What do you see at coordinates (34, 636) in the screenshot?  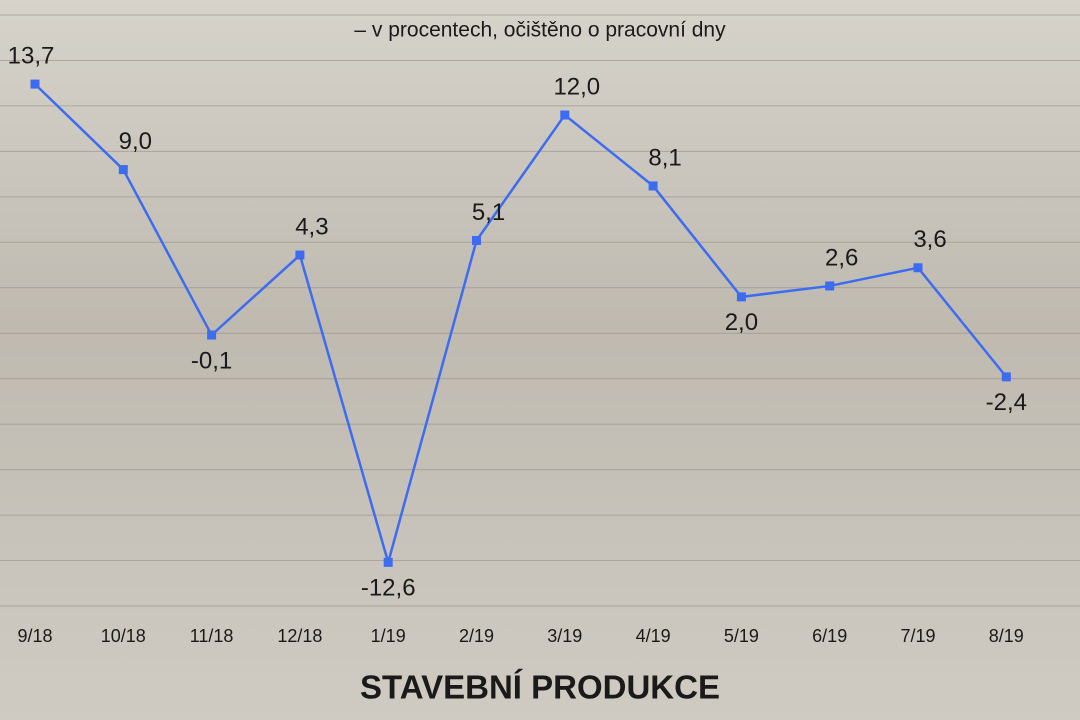 I see `x-tick-label: 9/18` at bounding box center [34, 636].